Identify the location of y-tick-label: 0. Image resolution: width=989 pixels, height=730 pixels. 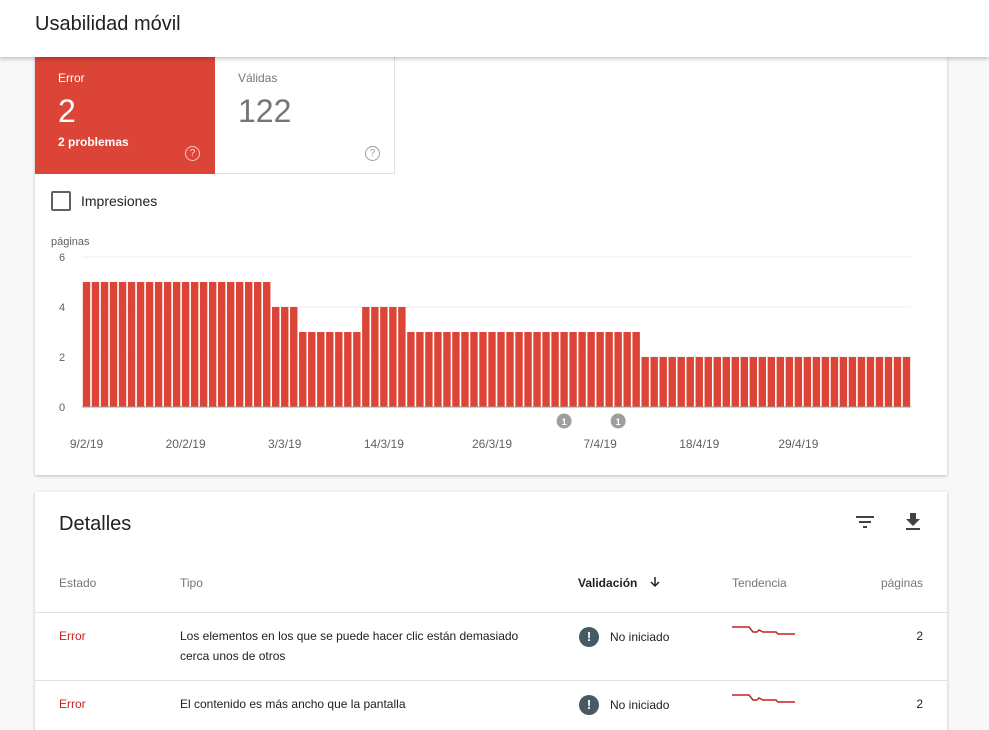
(62, 408).